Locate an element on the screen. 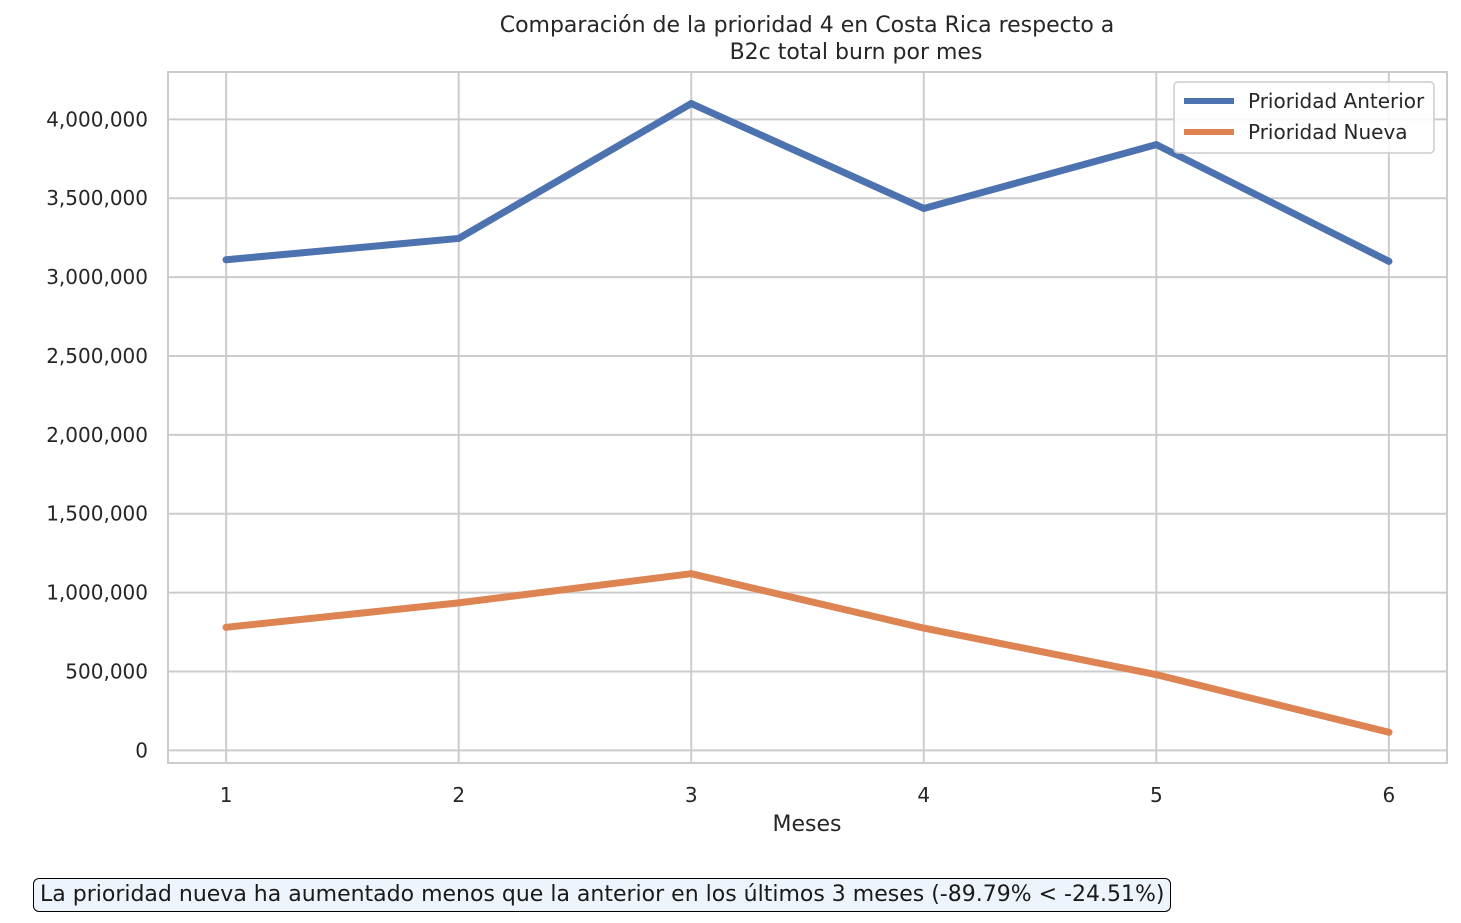 The image size is (1461, 923). series-line-anterior is located at coordinates (807, 182).